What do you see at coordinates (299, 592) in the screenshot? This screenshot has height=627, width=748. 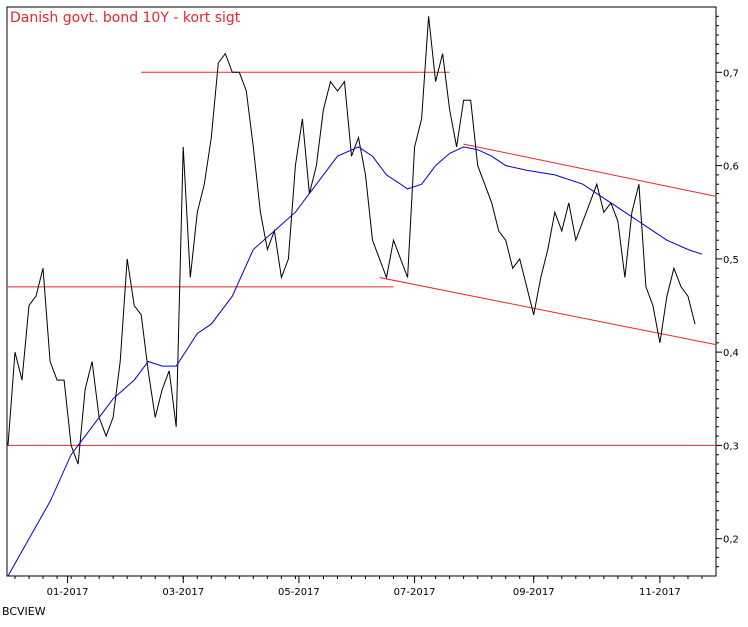 I see `x-tick-label: 05-2017` at bounding box center [299, 592].